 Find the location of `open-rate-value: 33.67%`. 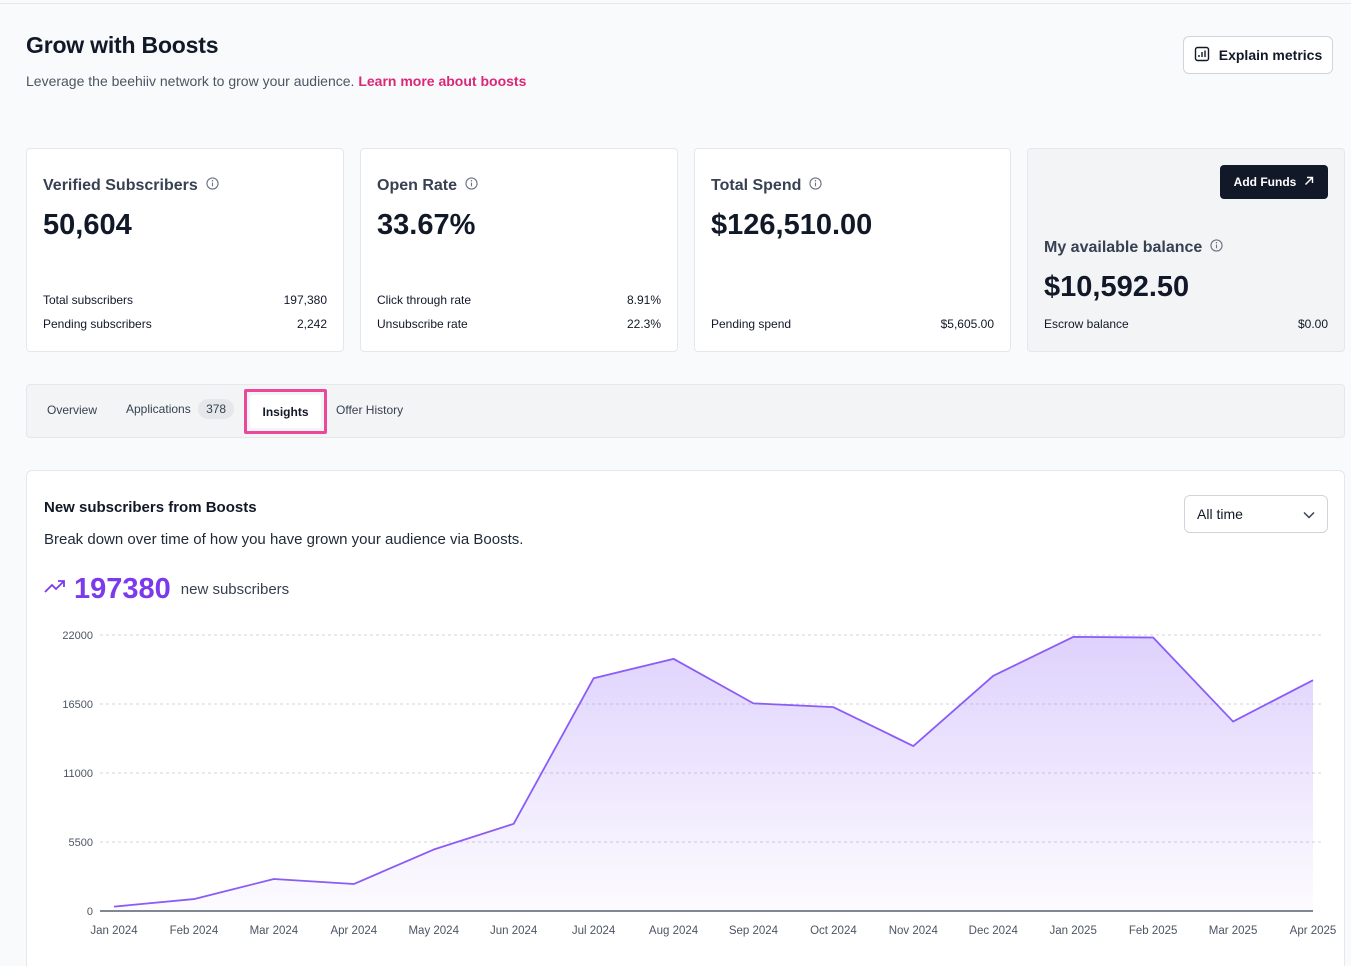

open-rate-value: 33.67% is located at coordinates (426, 225).